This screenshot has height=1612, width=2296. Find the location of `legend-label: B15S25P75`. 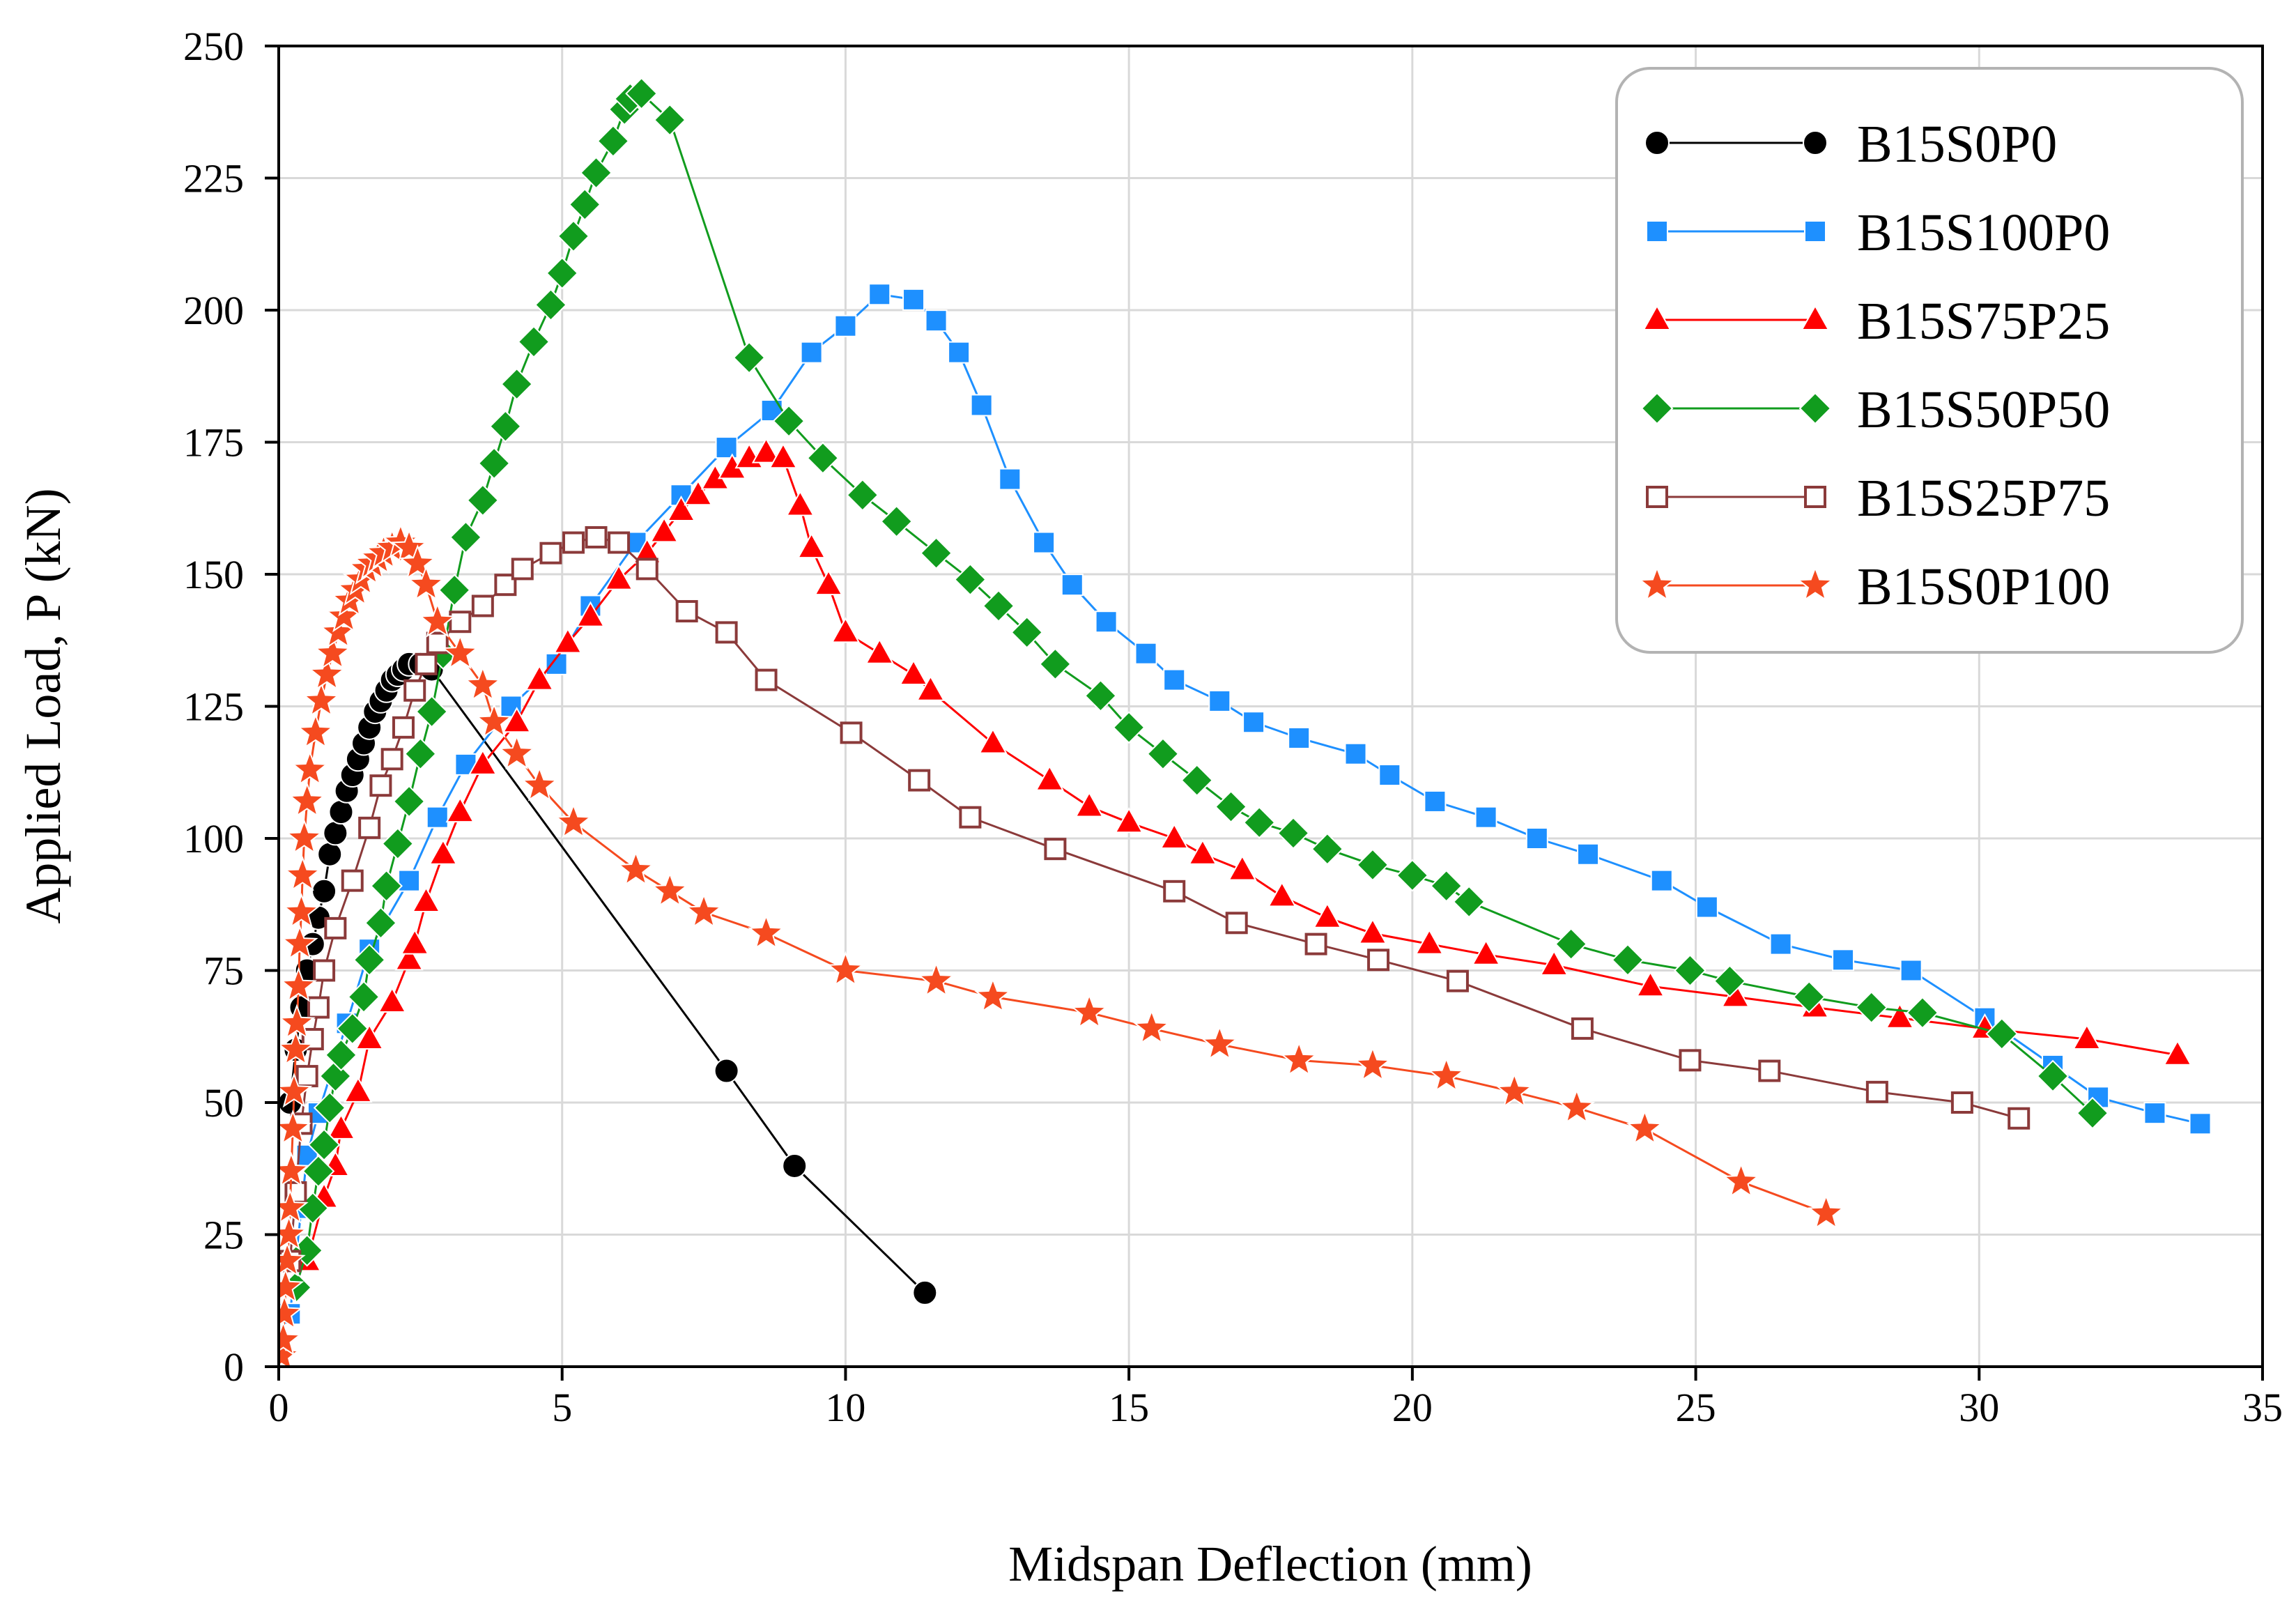

legend-label: B15S25P75 is located at coordinates (1983, 498).